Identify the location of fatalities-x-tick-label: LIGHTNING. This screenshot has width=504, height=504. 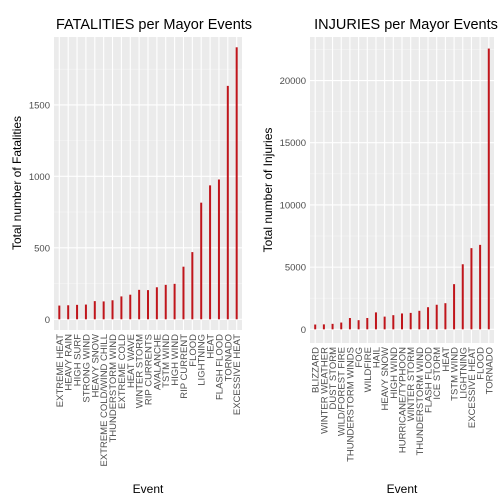
(202, 360).